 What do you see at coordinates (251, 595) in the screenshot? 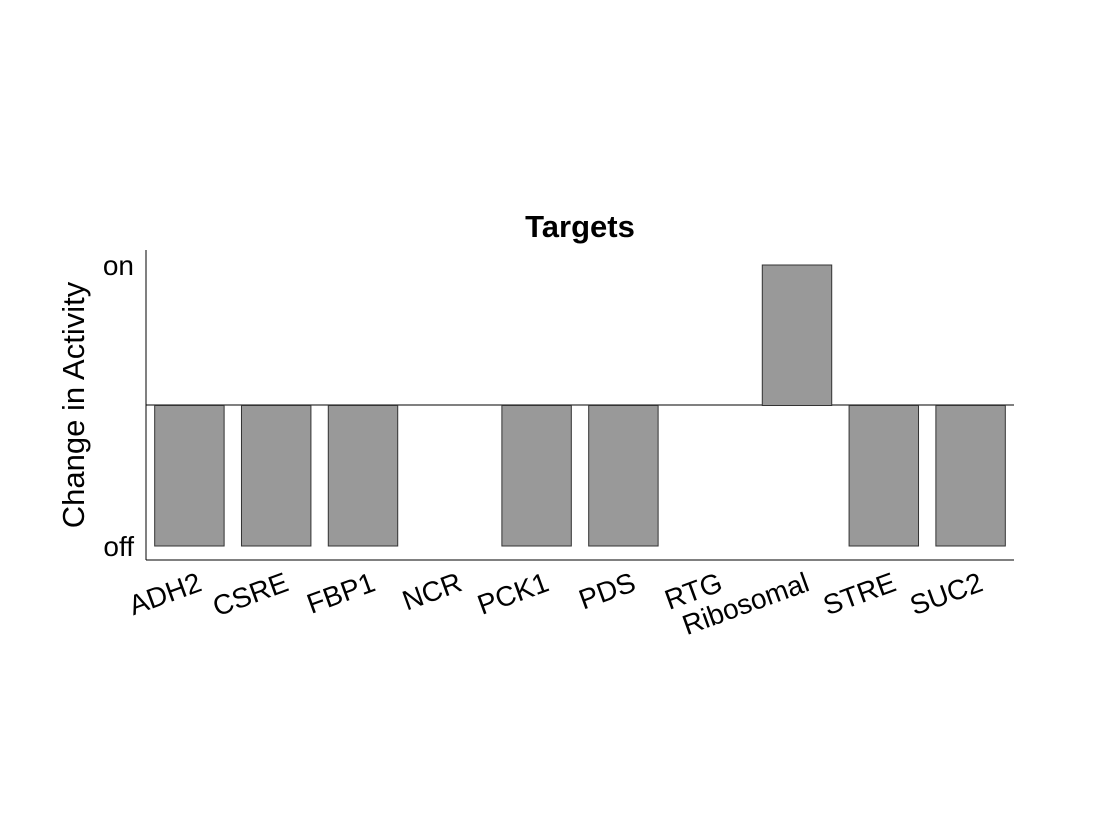
I see `x-tick-label: CSRE` at bounding box center [251, 595].